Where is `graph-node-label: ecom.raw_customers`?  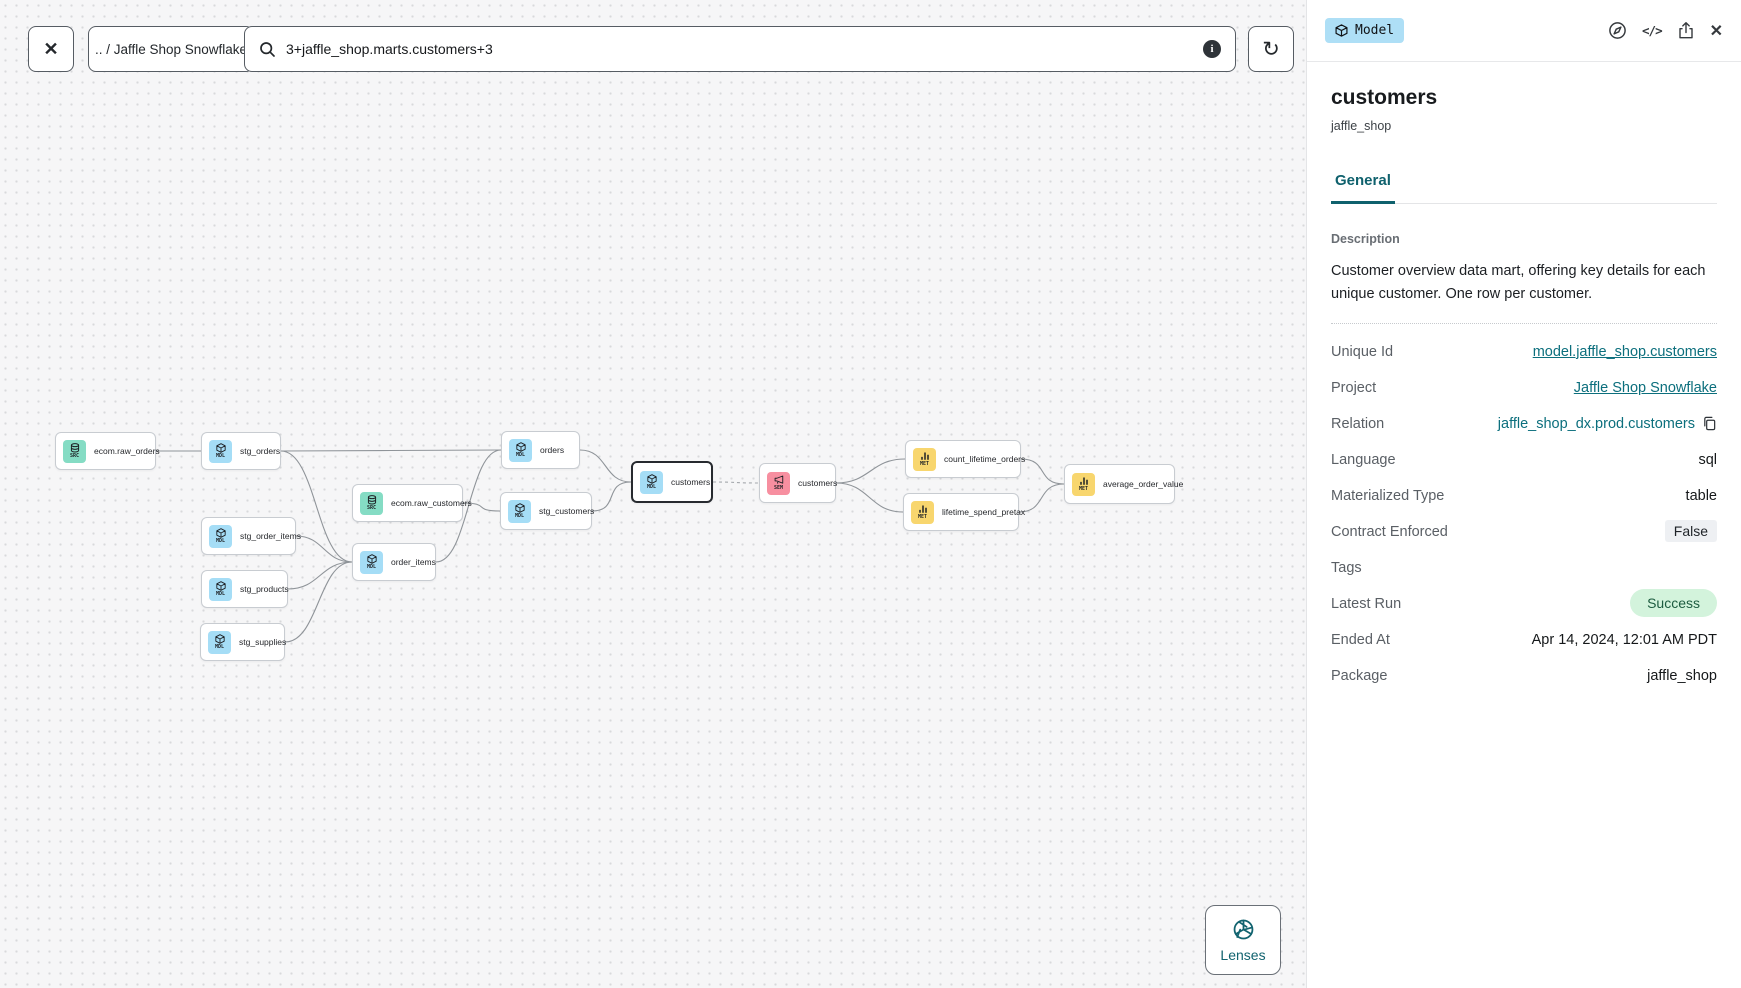 graph-node-label: ecom.raw_customers is located at coordinates (431, 503).